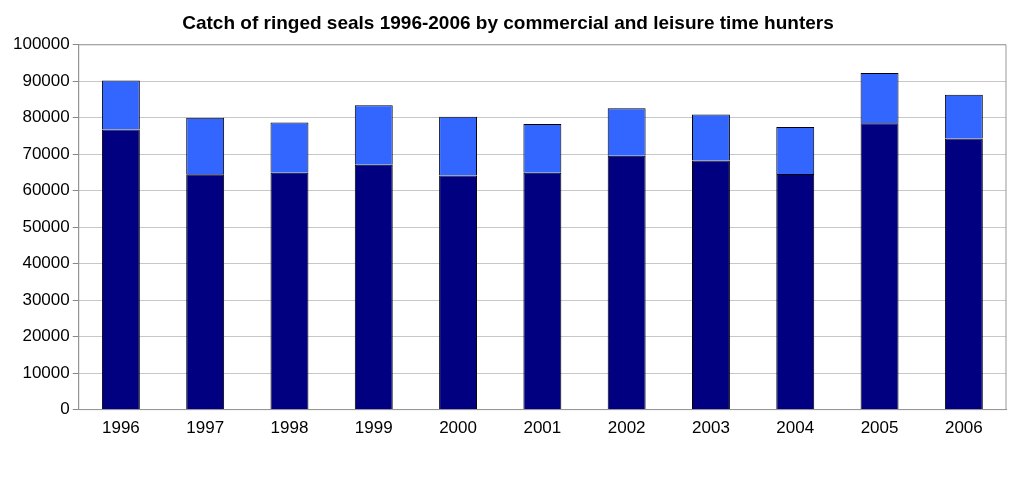  What do you see at coordinates (120, 428) in the screenshot?
I see `x-tick-label: 1996` at bounding box center [120, 428].